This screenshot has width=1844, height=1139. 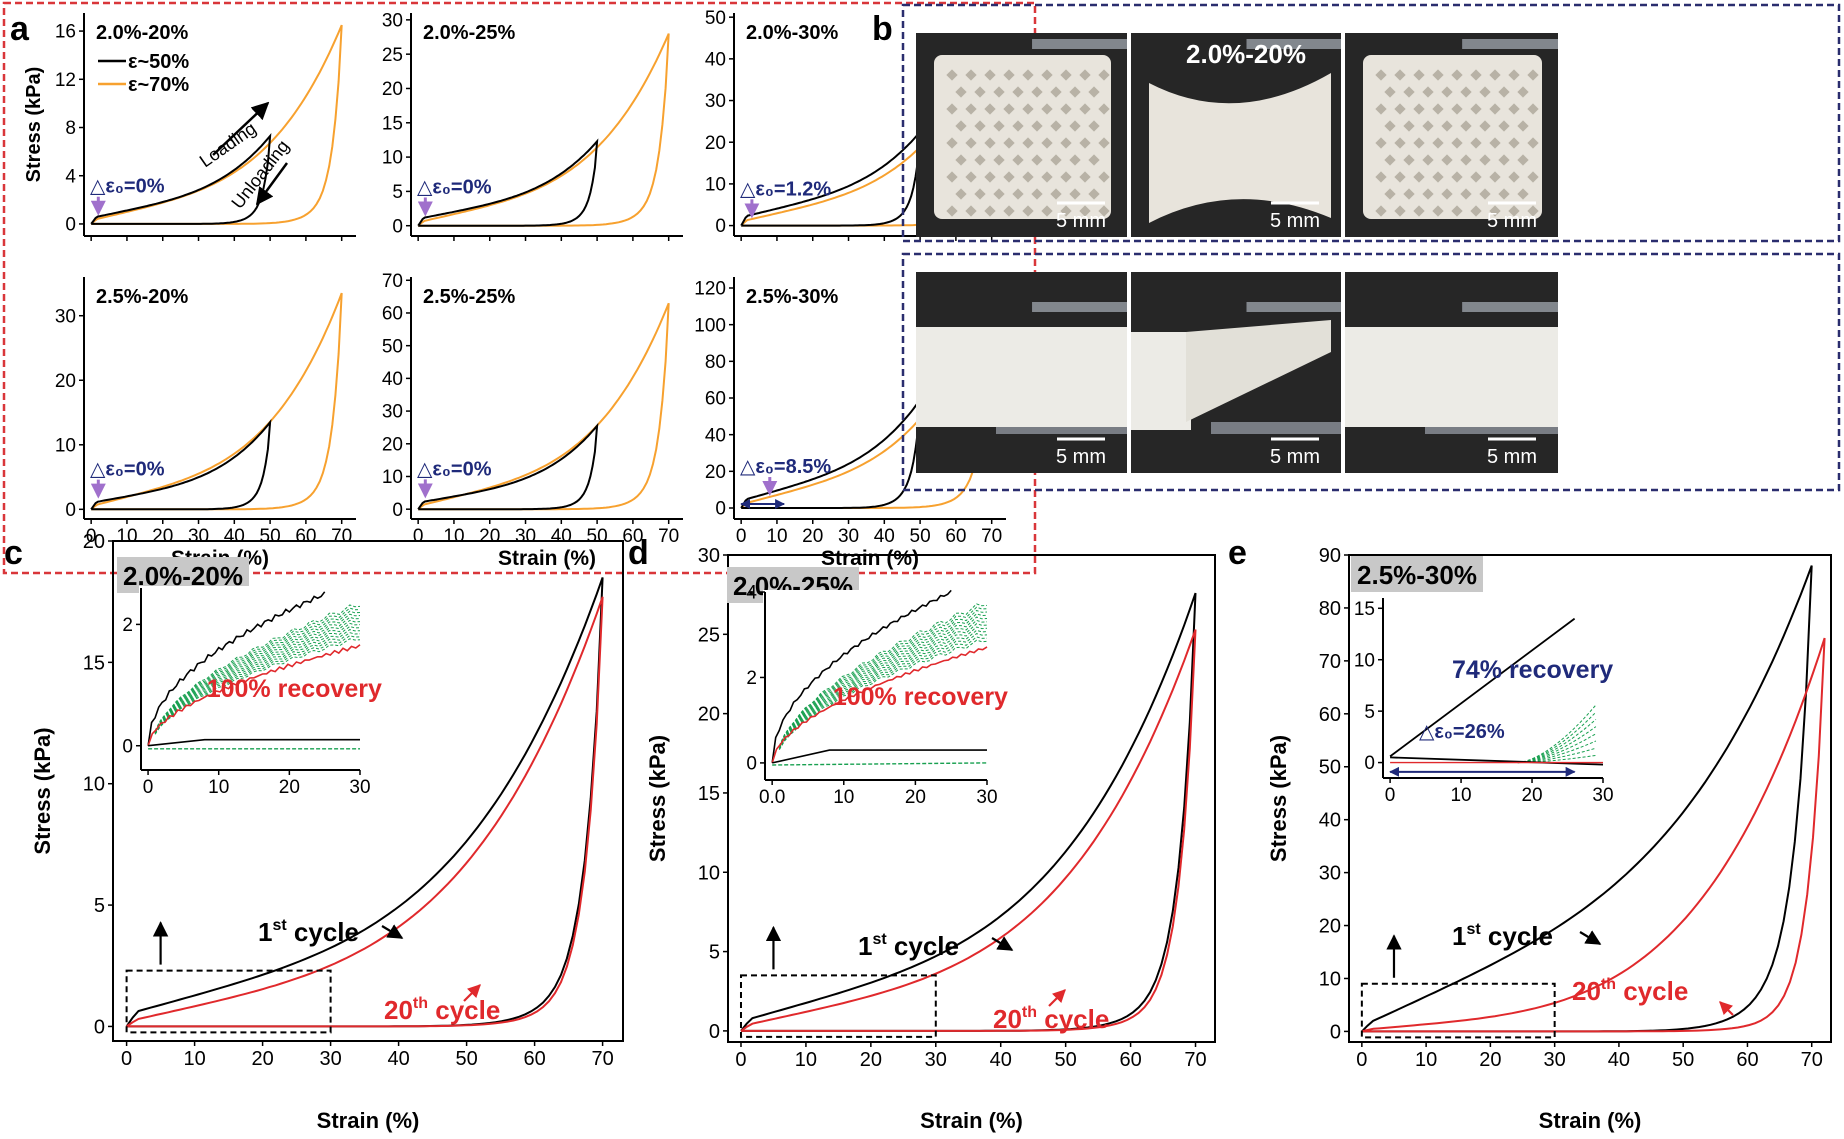 I want to click on subplot-title: 2.5%-30%, so click(x=792, y=297).